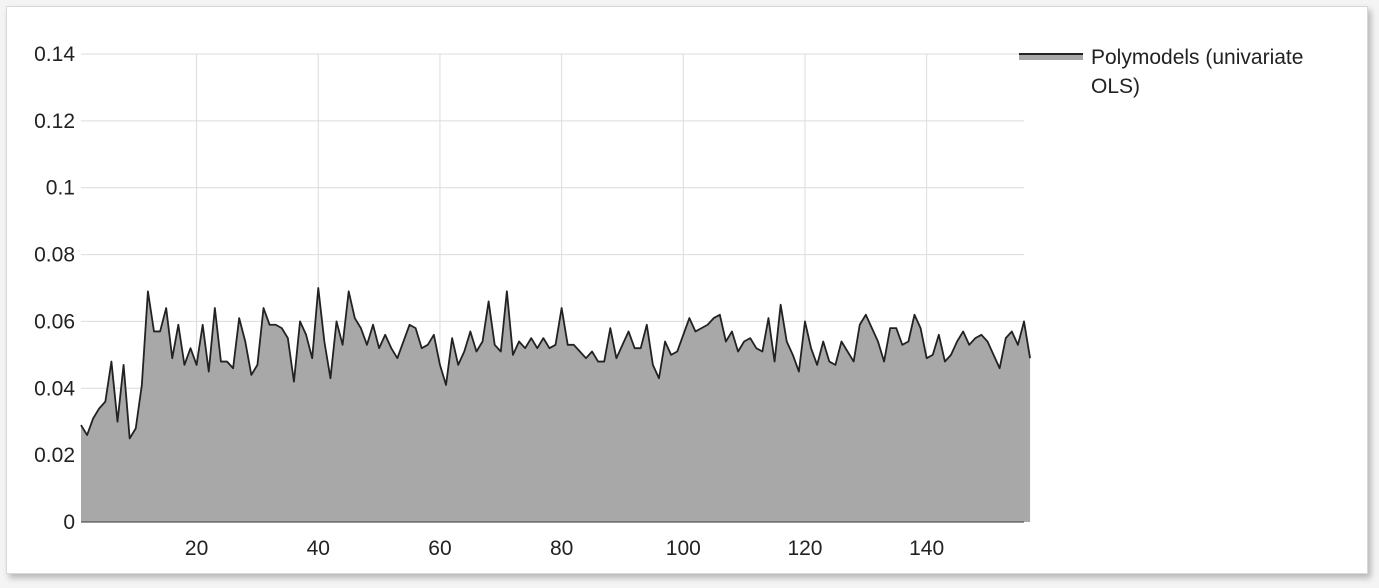 The width and height of the screenshot is (1379, 588). What do you see at coordinates (54, 54) in the screenshot?
I see `y-tick-label: 0.14` at bounding box center [54, 54].